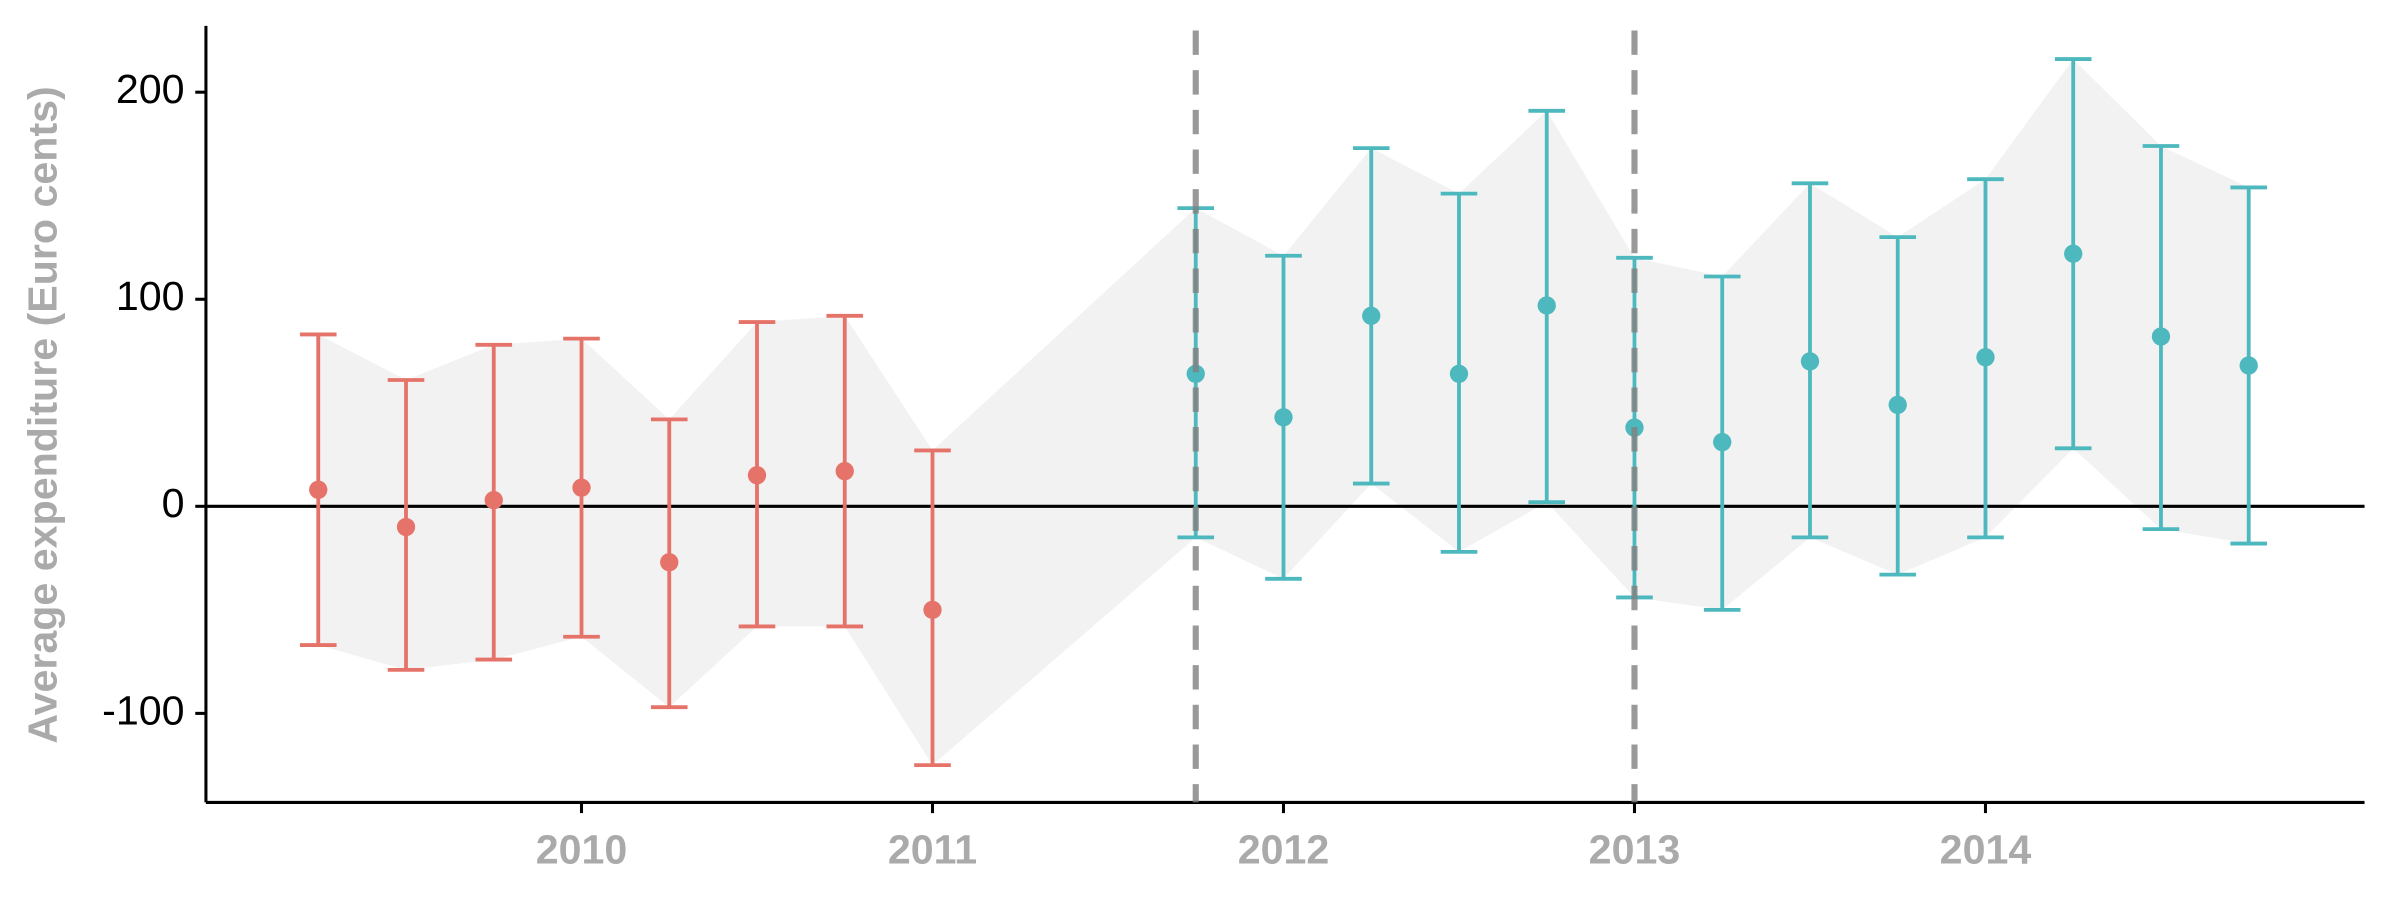 Image resolution: width=2392 pixels, height=897 pixels. Describe the element at coordinates (1284, 850) in the screenshot. I see `x-tick-label: 2012` at that location.